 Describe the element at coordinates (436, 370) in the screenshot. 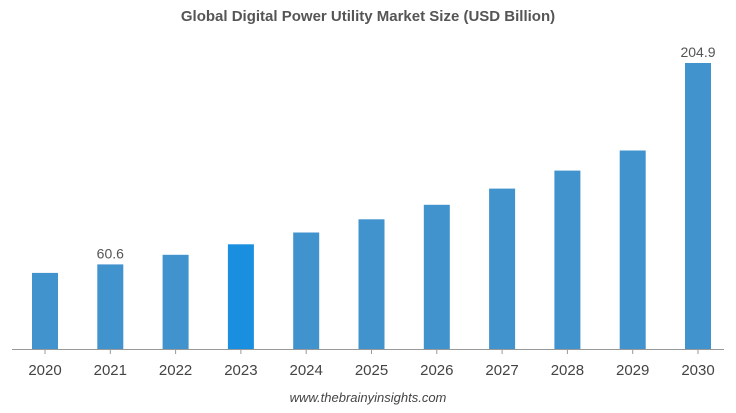

I see `x-tick-label-2026: 2026` at that location.